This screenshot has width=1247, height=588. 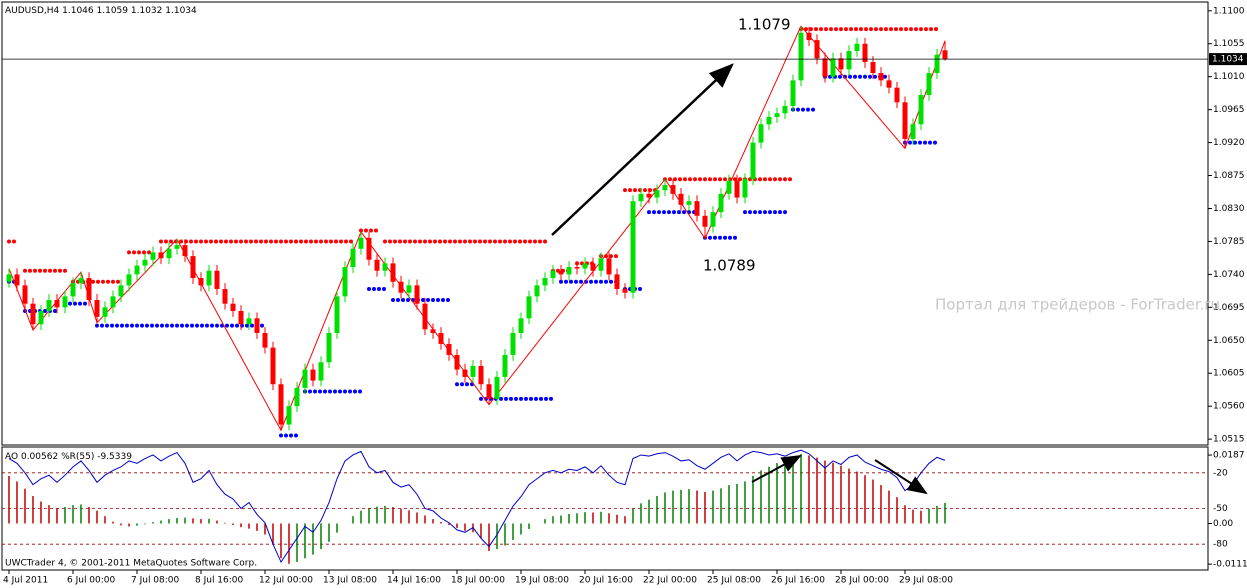 What do you see at coordinates (734, 581) in the screenshot?
I see `x-tick-label: 25 Jul 08:00` at bounding box center [734, 581].